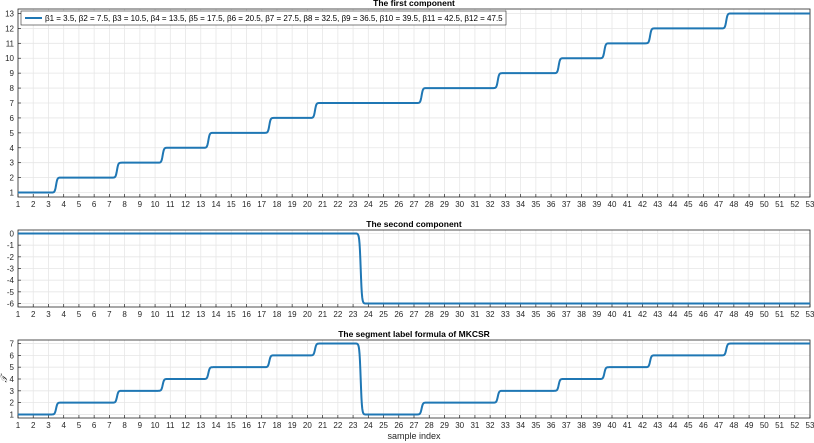 This screenshot has width=814, height=443. I want to click on x-tick-label: 29, so click(444, 314).